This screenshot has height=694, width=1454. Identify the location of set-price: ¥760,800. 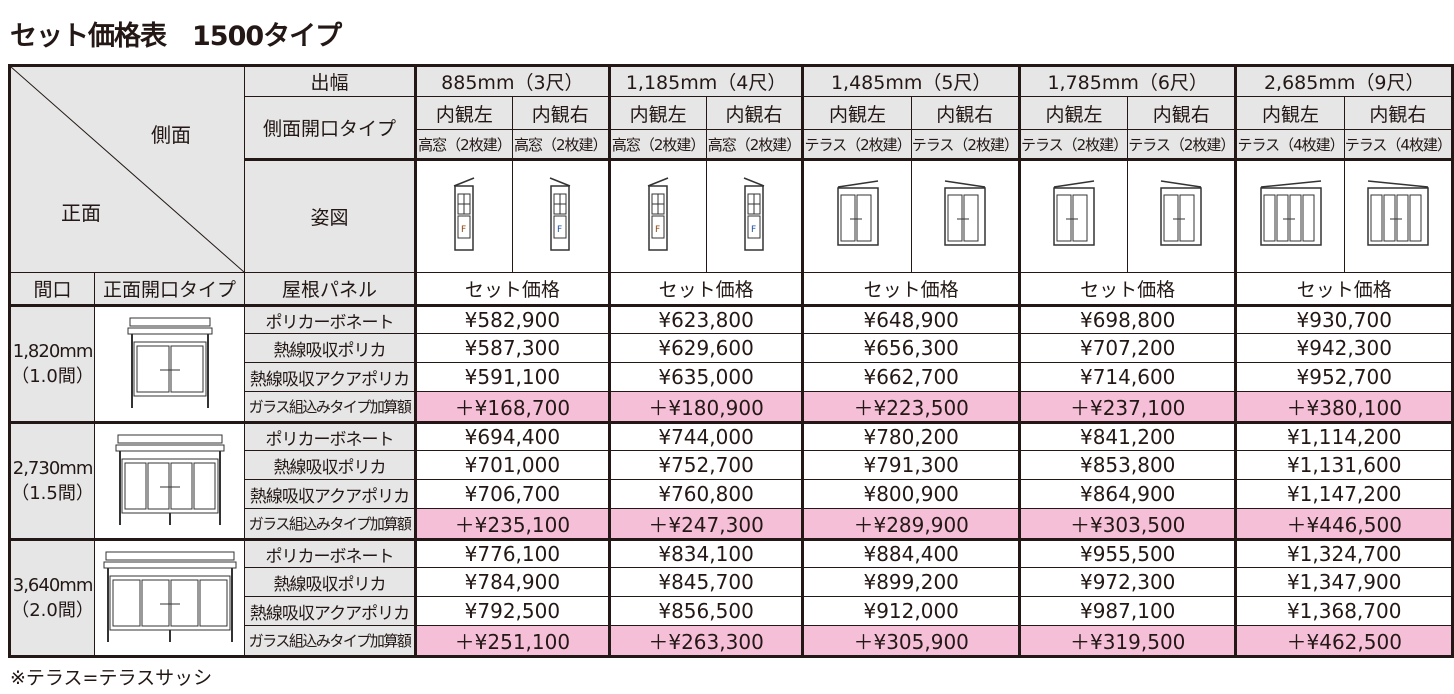
(705, 494).